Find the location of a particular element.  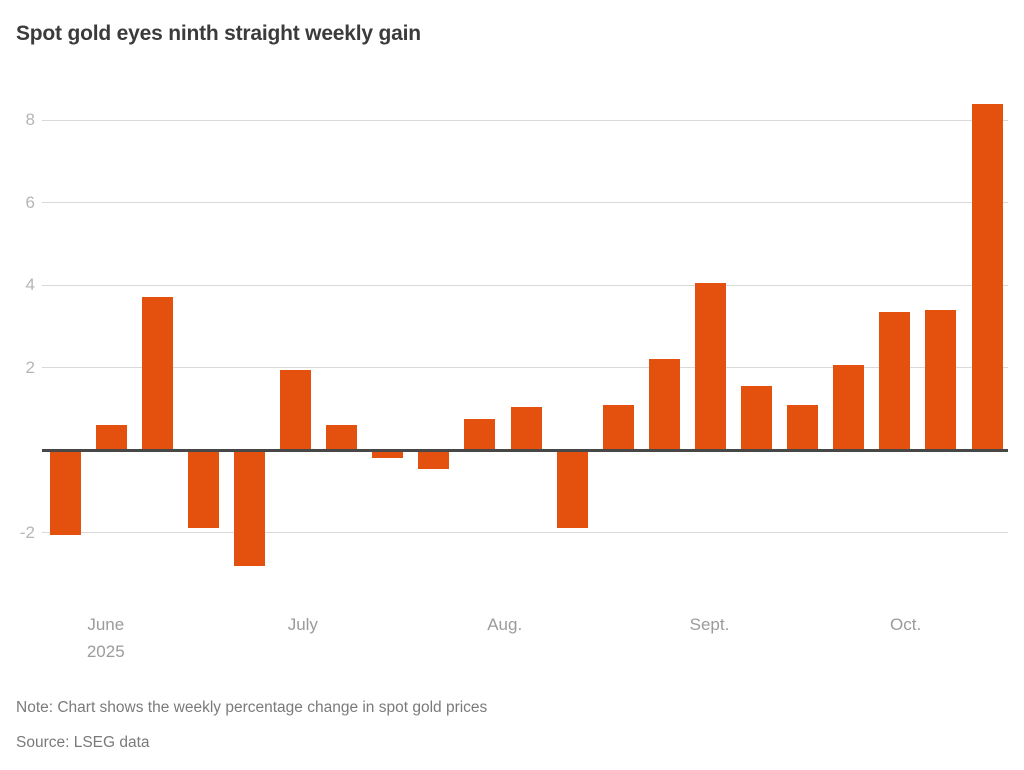

x-axis-month-label-aug: Aug. is located at coordinates (505, 624).